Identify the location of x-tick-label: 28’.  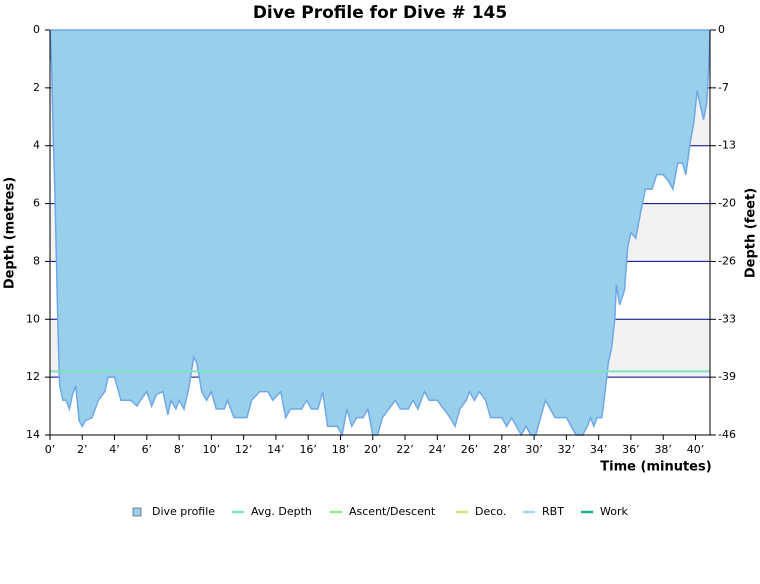
(502, 449).